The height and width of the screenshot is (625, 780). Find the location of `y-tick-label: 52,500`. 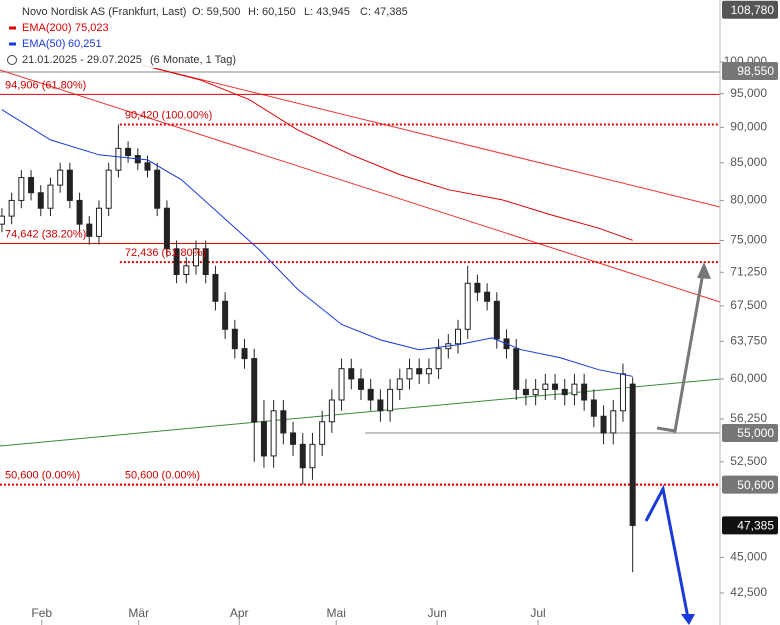

y-tick-label: 52,500 is located at coordinates (748, 461).